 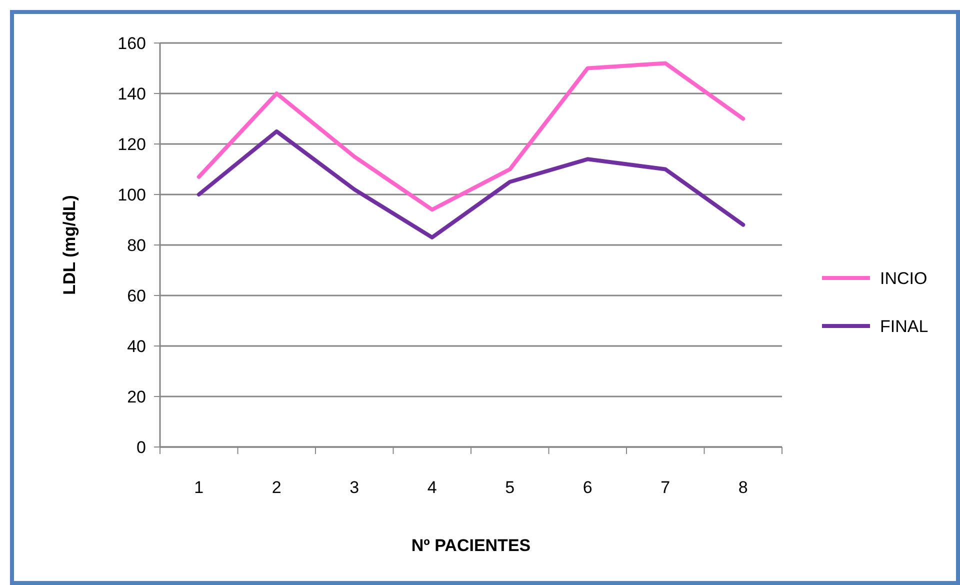 What do you see at coordinates (904, 326) in the screenshot?
I see `legend-label: FINAL` at bounding box center [904, 326].